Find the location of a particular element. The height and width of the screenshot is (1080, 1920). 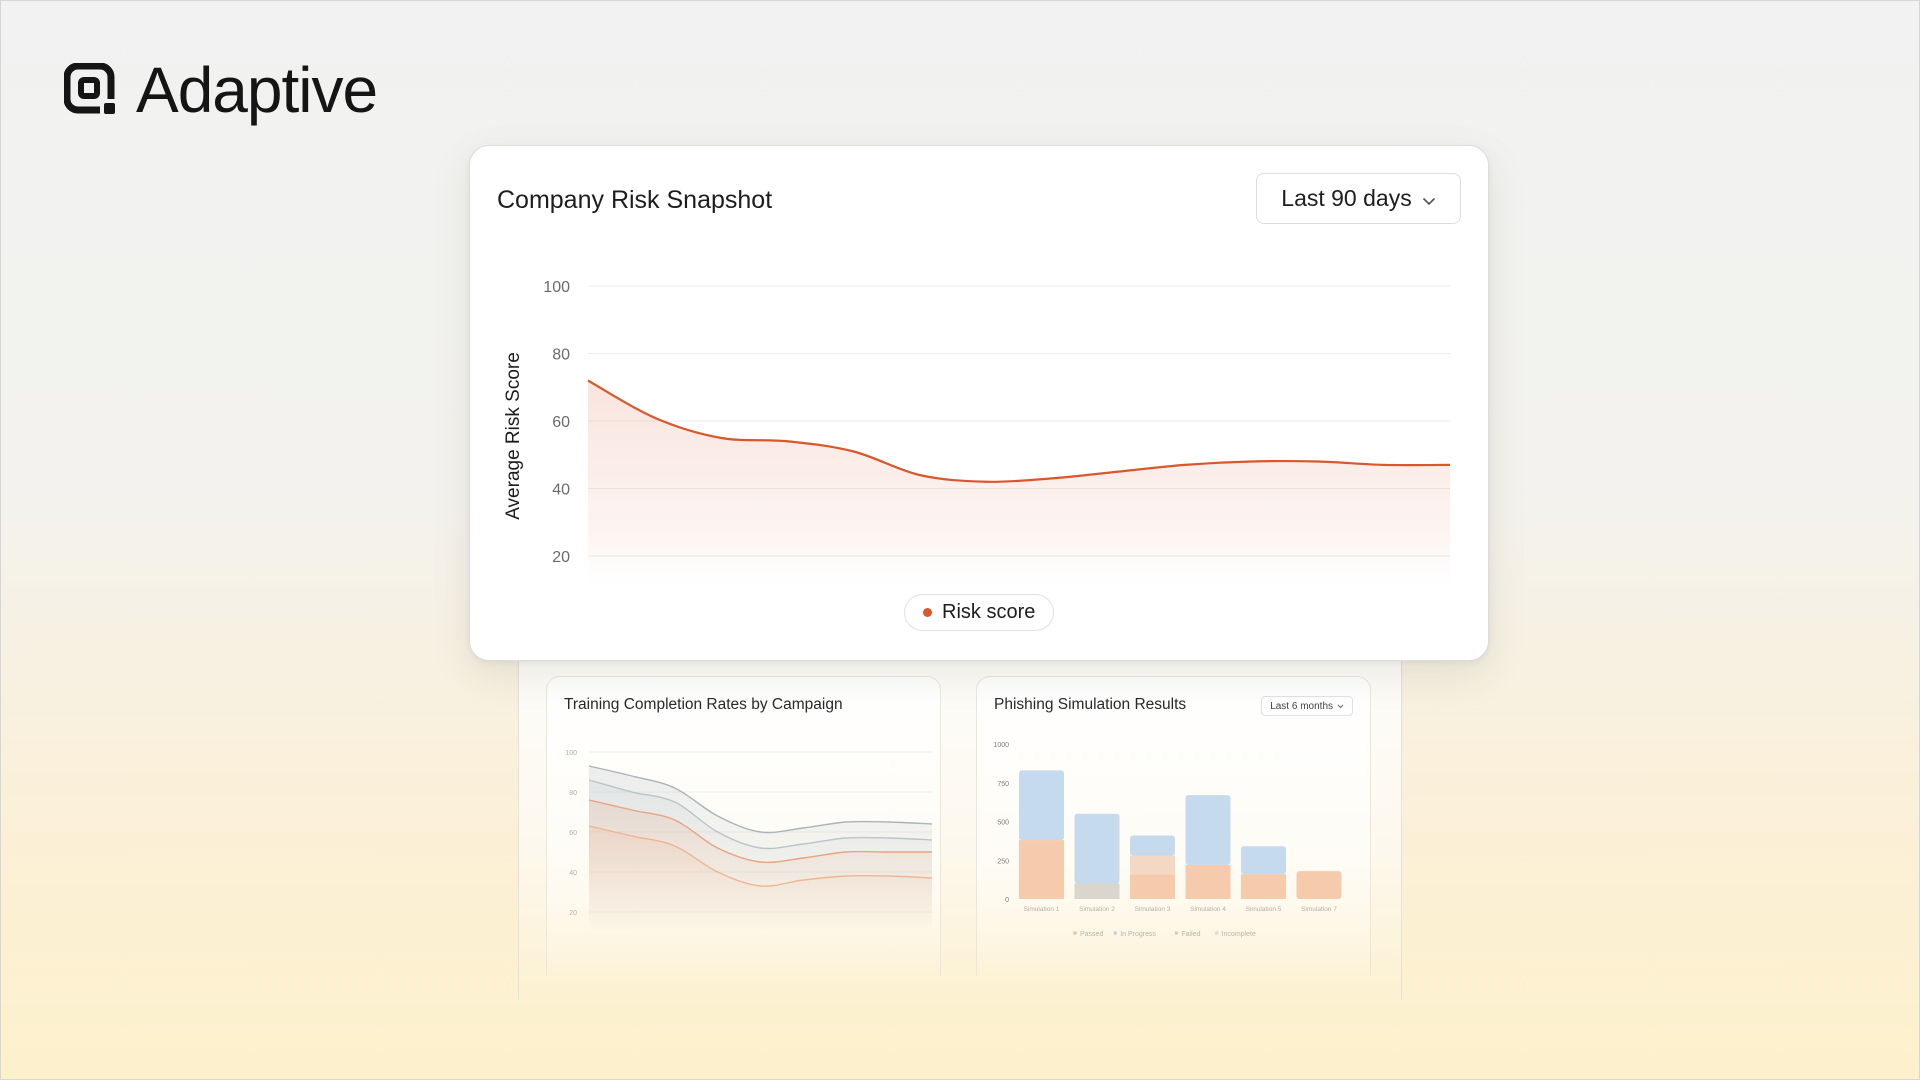

risk-area is located at coordinates (1019, 483).